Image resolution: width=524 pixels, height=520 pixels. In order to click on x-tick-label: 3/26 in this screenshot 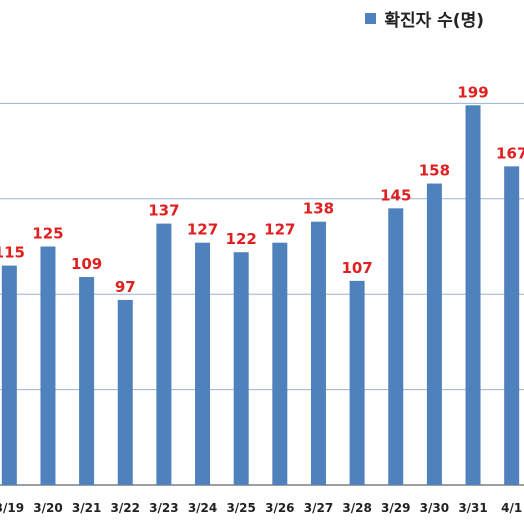, I will do `click(279, 508)`.